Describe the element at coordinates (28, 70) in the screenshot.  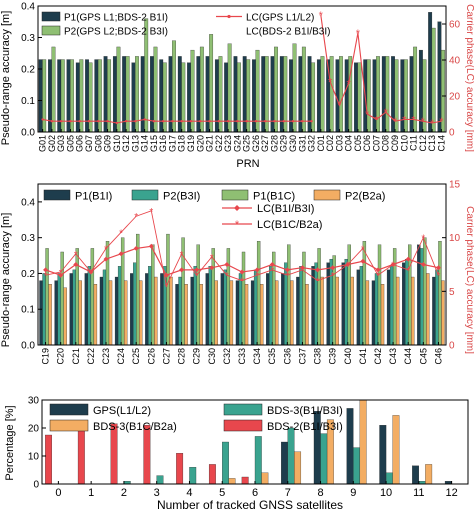
I see `y-tick-label: 0.2` at that location.